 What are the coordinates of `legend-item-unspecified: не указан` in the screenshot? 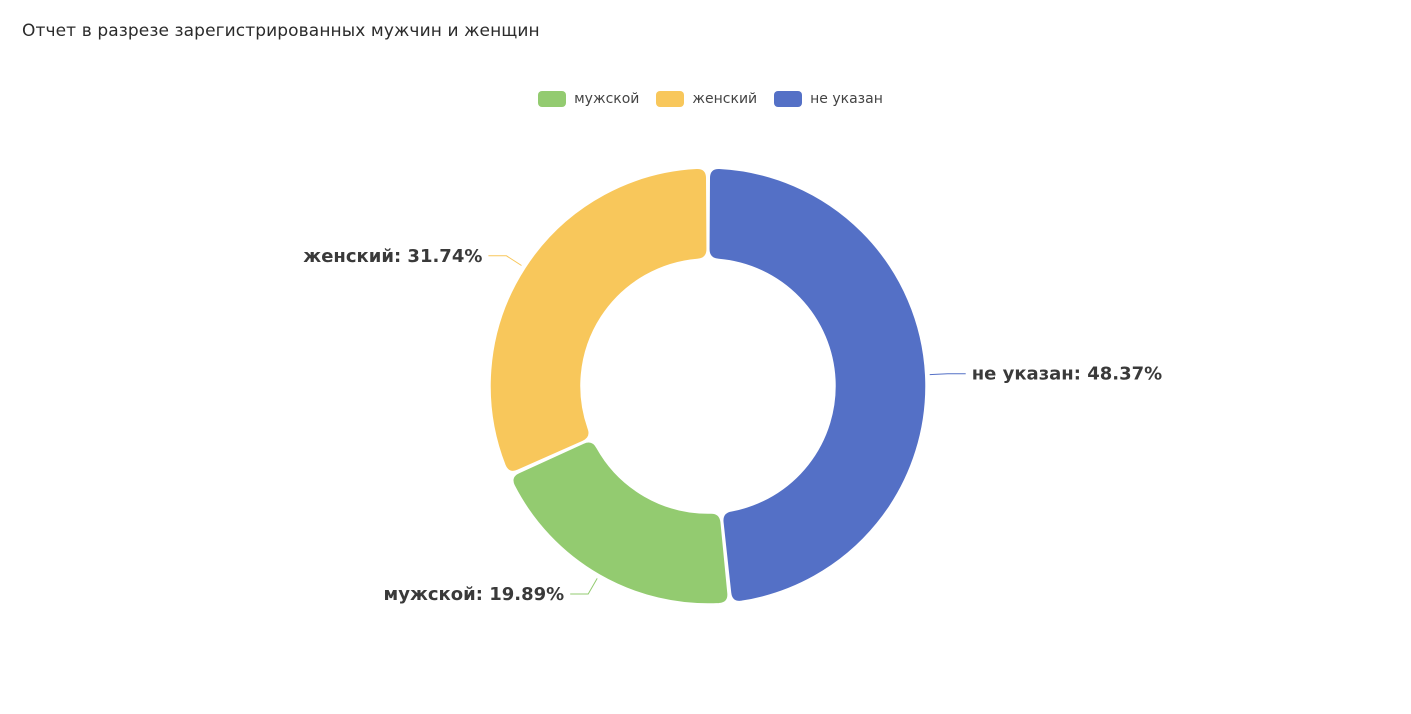 It's located at (828, 99).